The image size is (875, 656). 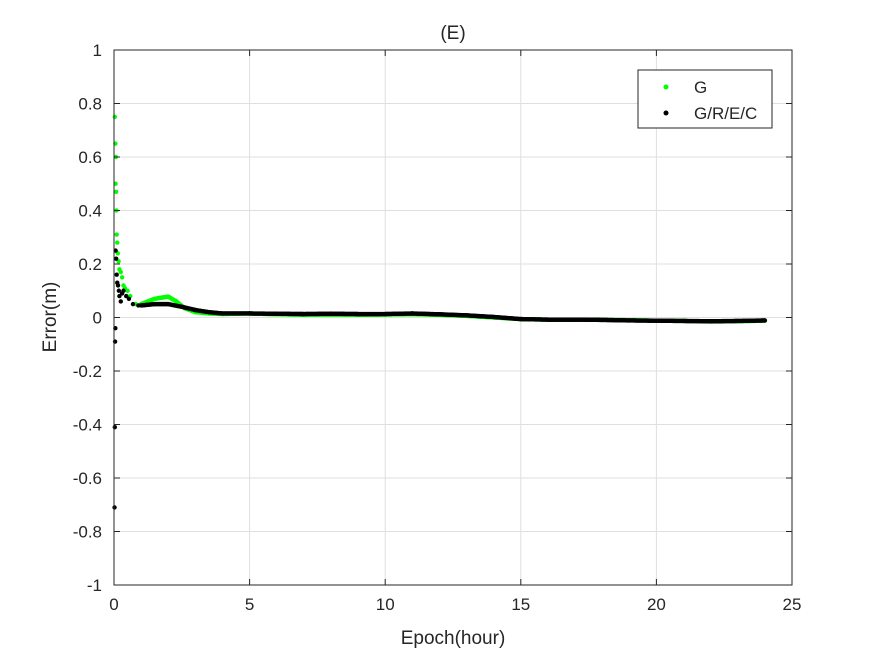 I want to click on legend-box, so click(x=705, y=99).